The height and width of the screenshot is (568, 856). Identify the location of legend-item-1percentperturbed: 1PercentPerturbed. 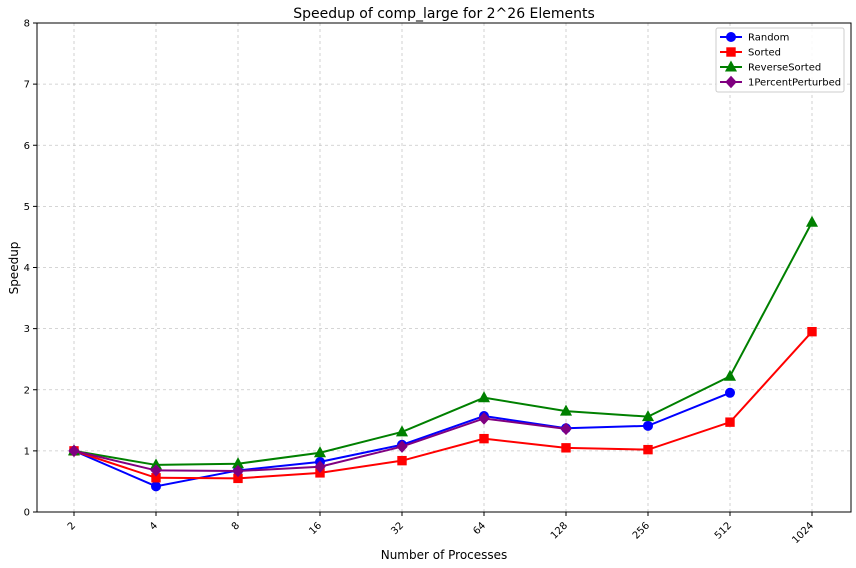
(780, 82).